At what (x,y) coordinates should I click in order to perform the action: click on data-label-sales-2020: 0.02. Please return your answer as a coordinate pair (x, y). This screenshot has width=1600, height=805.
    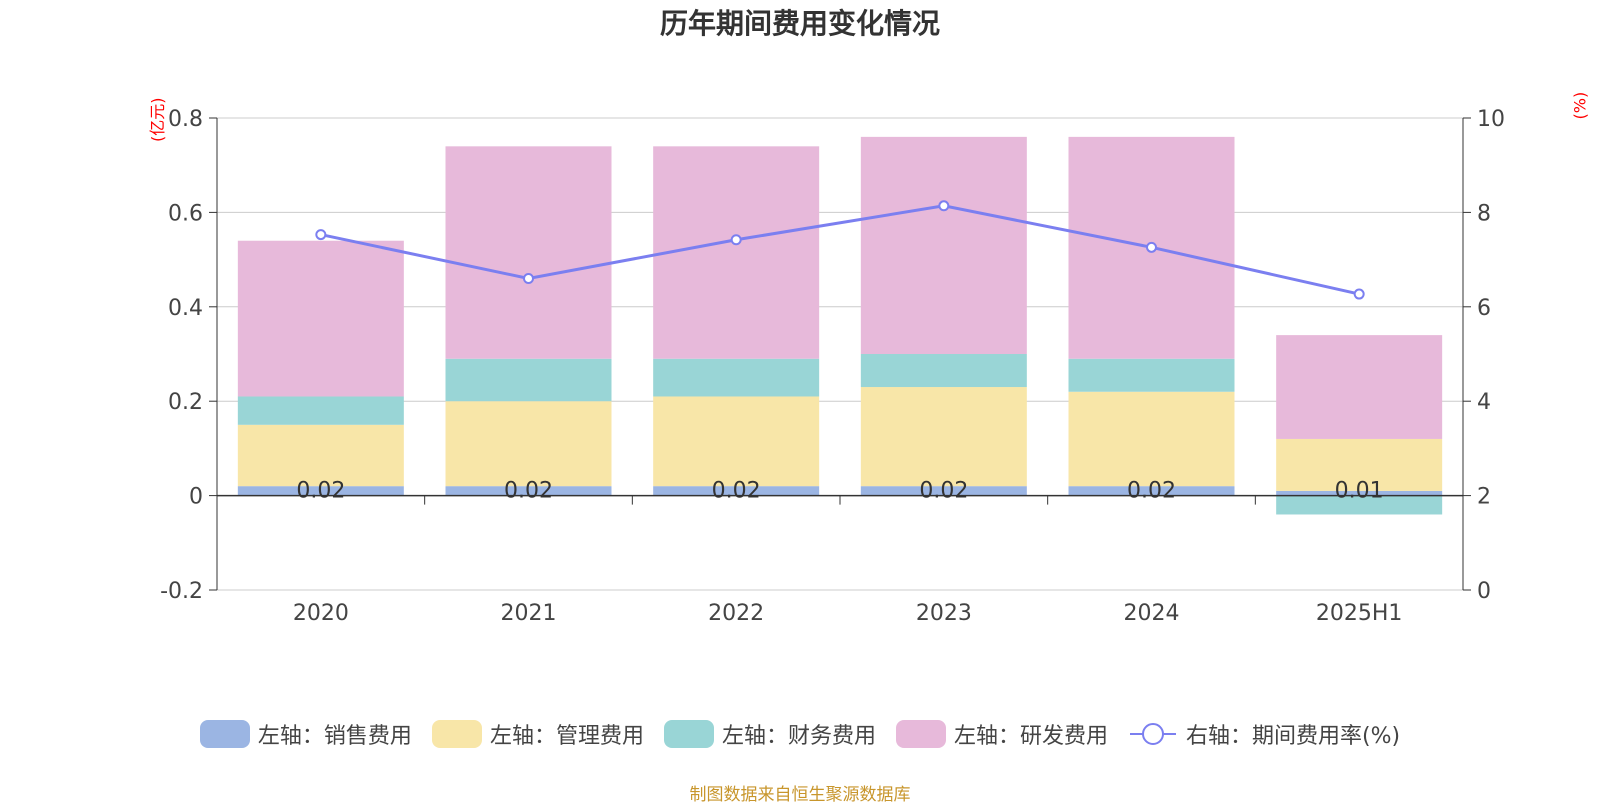
    Looking at the image, I should click on (320, 491).